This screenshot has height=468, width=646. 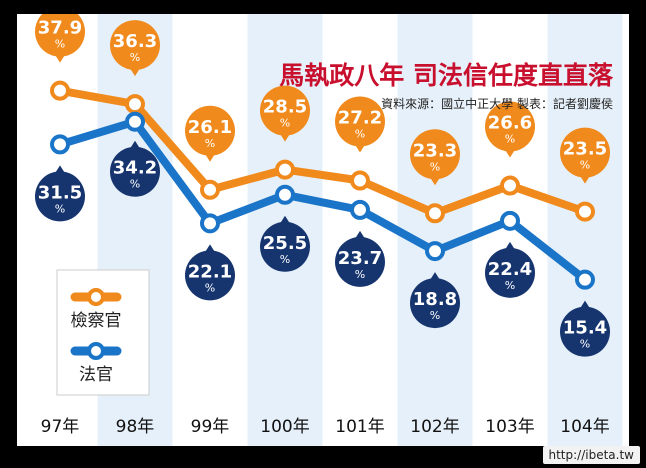 I want to click on x-tick-label: 100年, so click(x=284, y=427).